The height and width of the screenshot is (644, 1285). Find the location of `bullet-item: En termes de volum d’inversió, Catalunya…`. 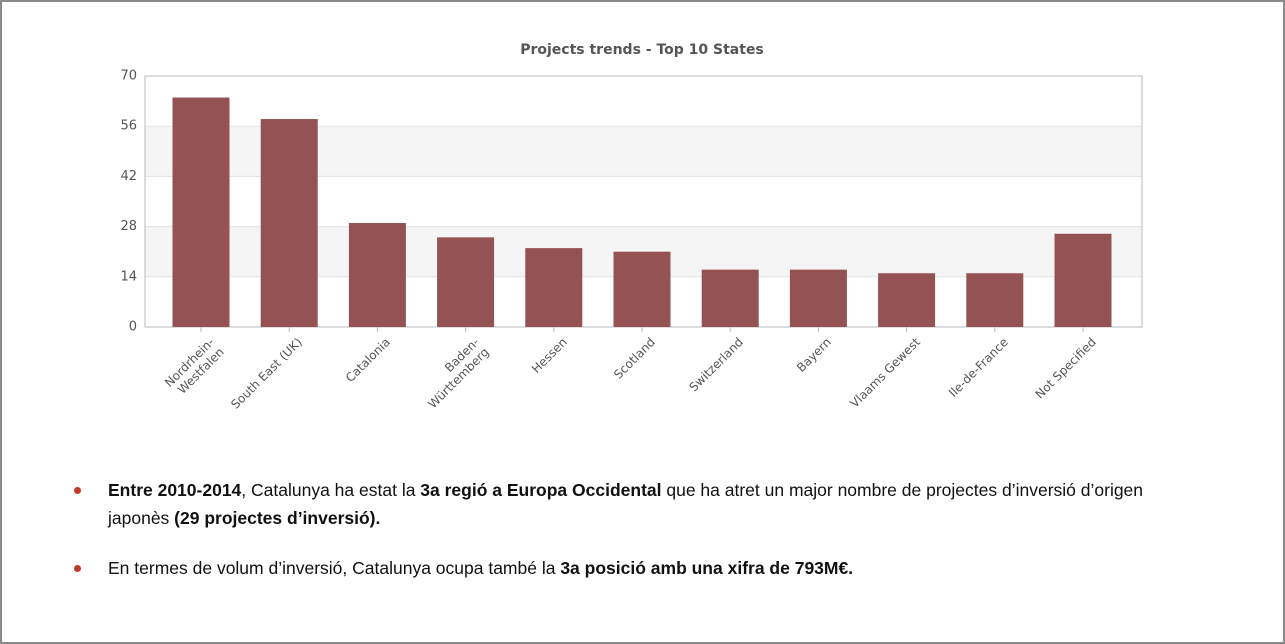

bullet-item: En termes de volum d’inversió, Catalunya… is located at coordinates (636, 568).